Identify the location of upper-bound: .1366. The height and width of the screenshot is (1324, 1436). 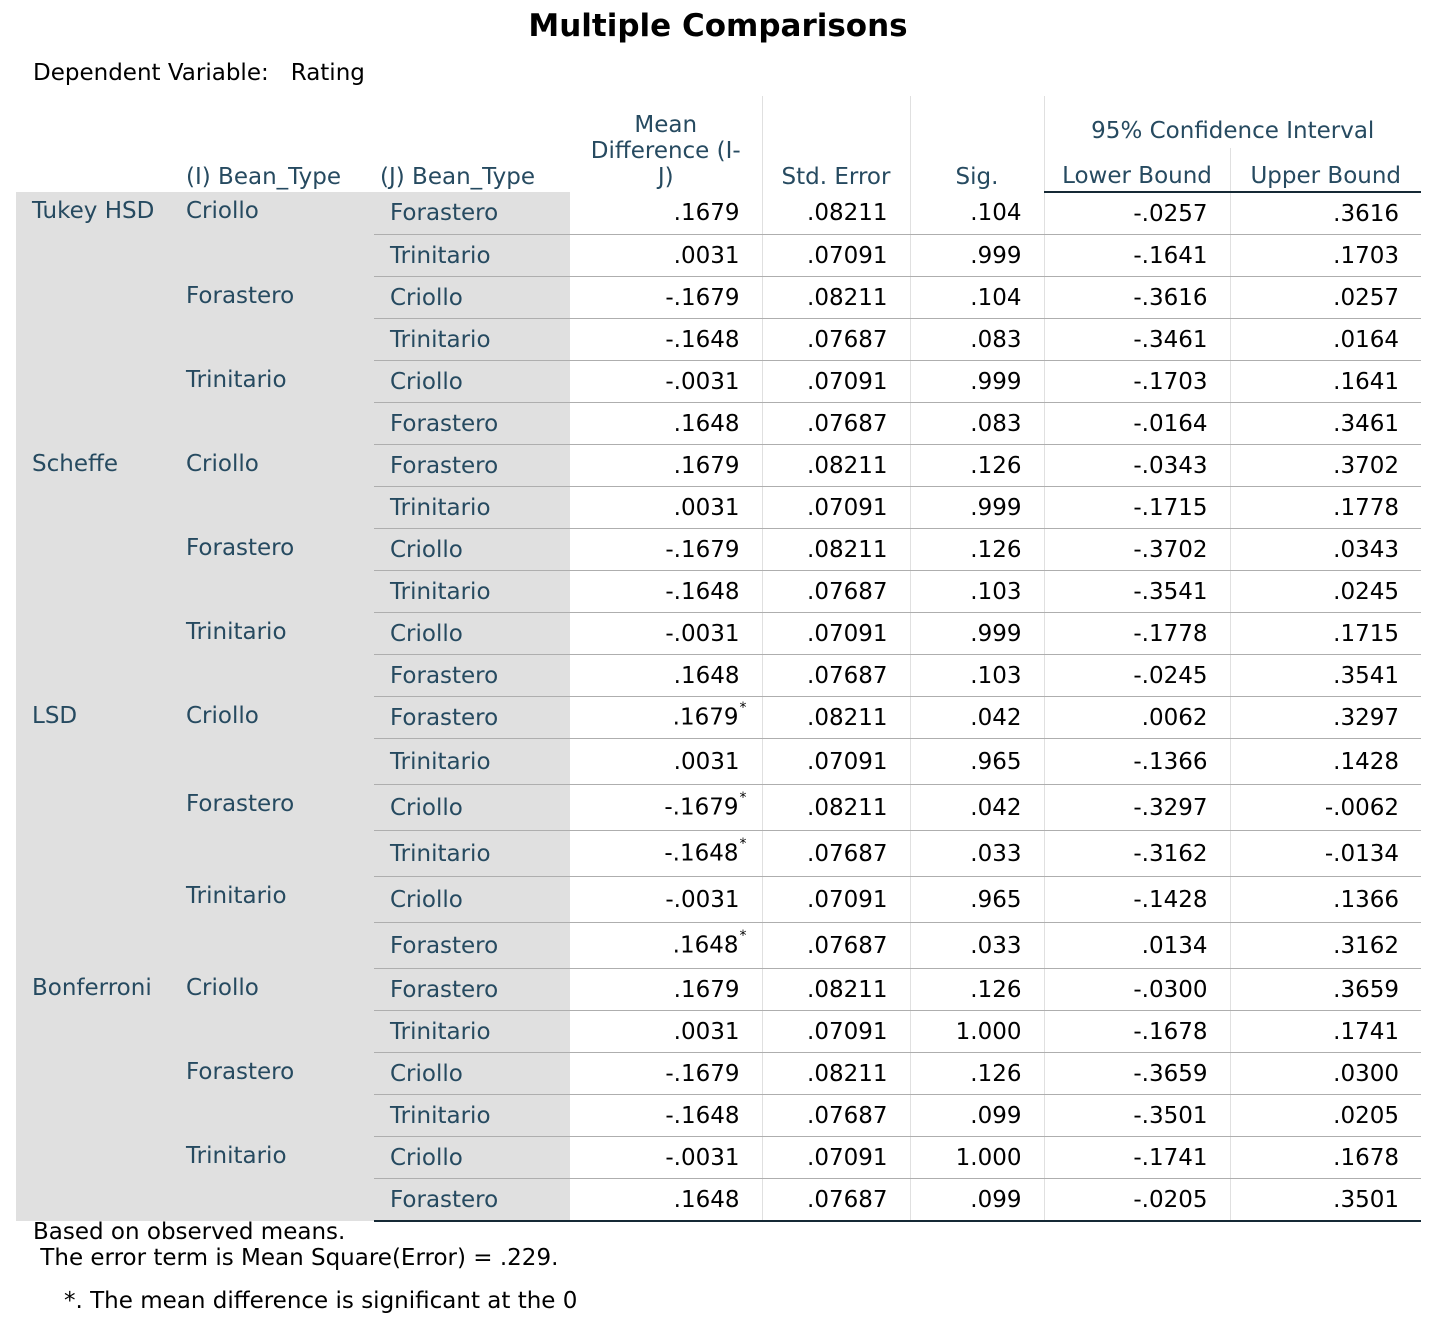
(1325, 899).